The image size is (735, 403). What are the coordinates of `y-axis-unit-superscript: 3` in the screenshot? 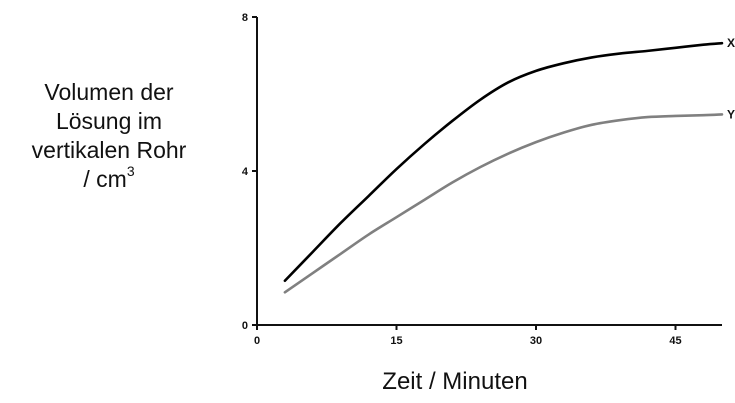 It's located at (130, 171).